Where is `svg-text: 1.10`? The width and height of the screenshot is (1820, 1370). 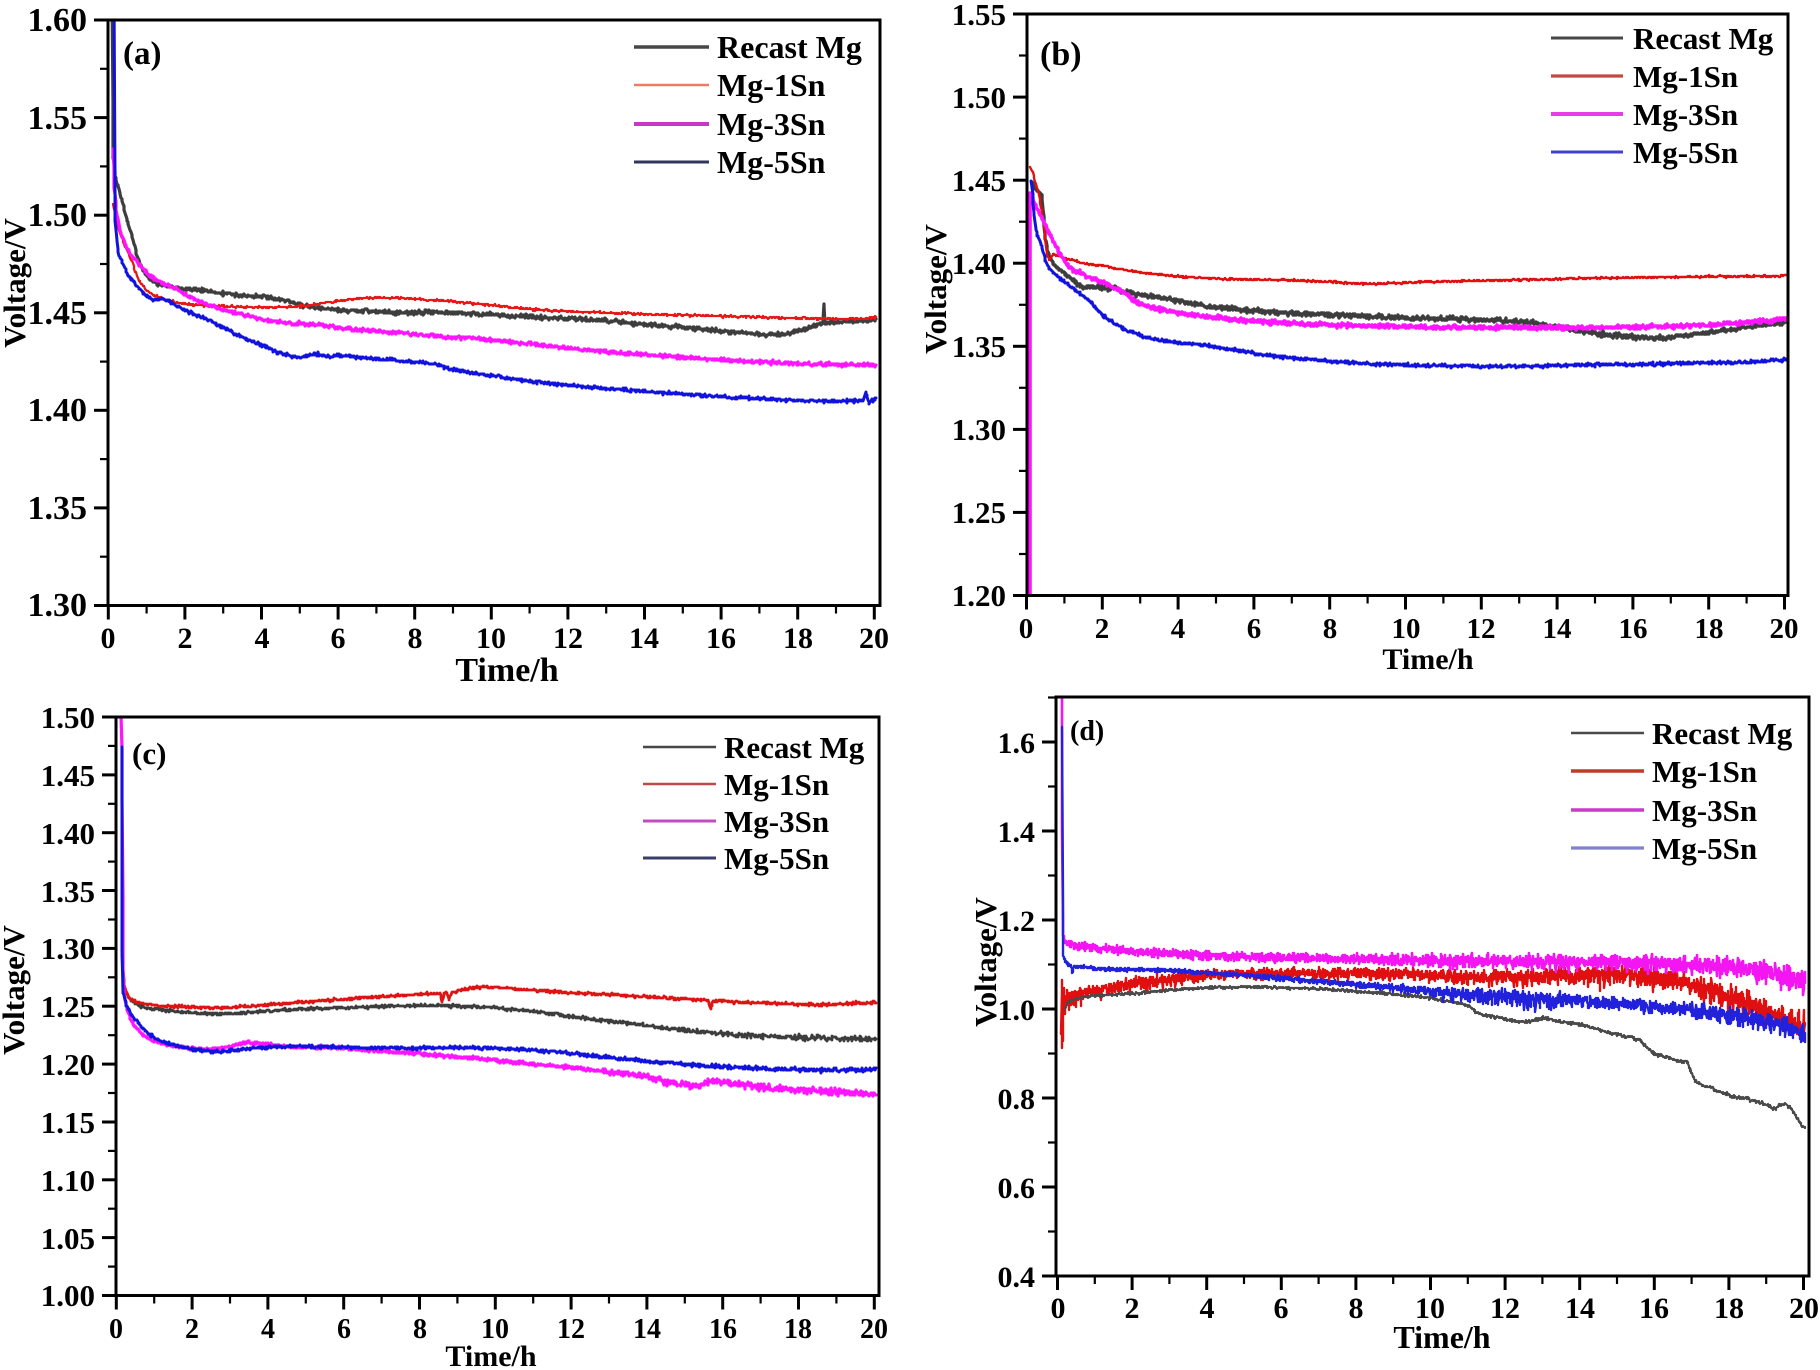
svg-text: 1.10 is located at coordinates (68, 1180).